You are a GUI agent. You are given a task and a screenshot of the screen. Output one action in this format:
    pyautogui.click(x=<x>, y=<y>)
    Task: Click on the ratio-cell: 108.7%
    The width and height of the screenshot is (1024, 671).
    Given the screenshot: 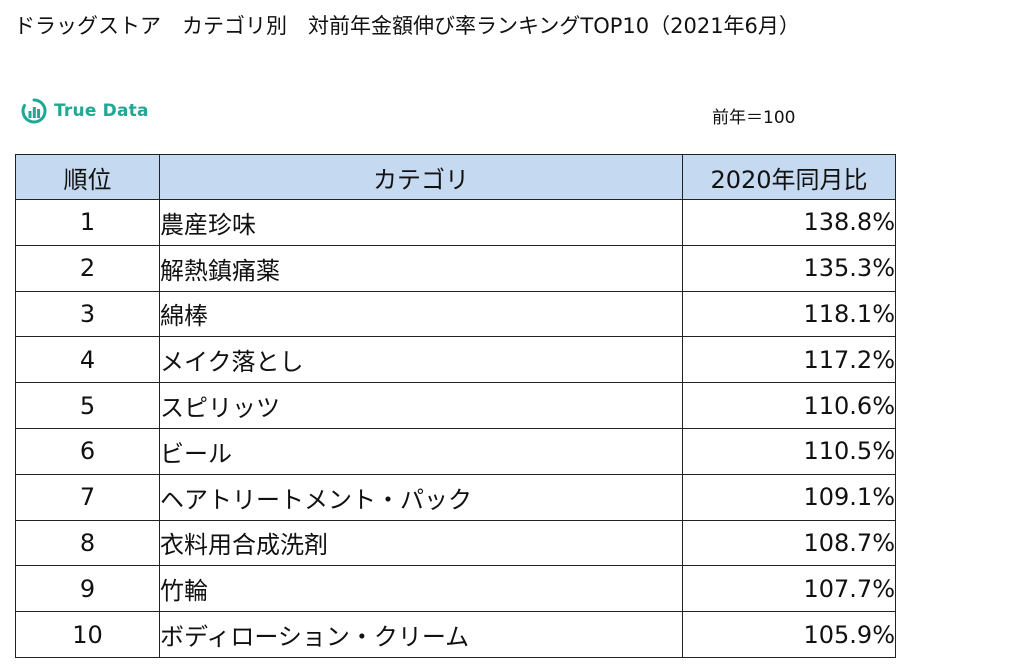 What is the action you would take?
    pyautogui.click(x=789, y=543)
    